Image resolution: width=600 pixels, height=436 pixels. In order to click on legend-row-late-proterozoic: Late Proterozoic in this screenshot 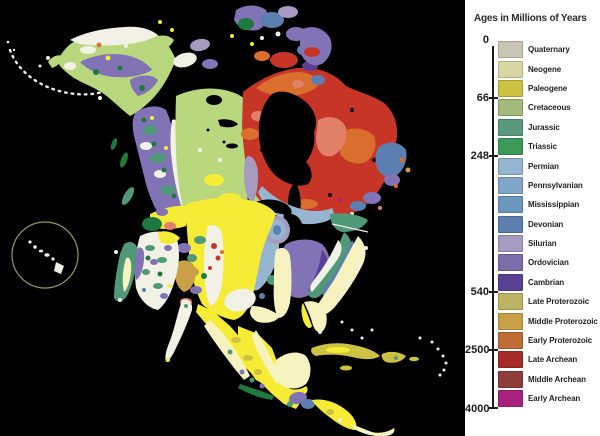, I will do `click(548, 301)`.